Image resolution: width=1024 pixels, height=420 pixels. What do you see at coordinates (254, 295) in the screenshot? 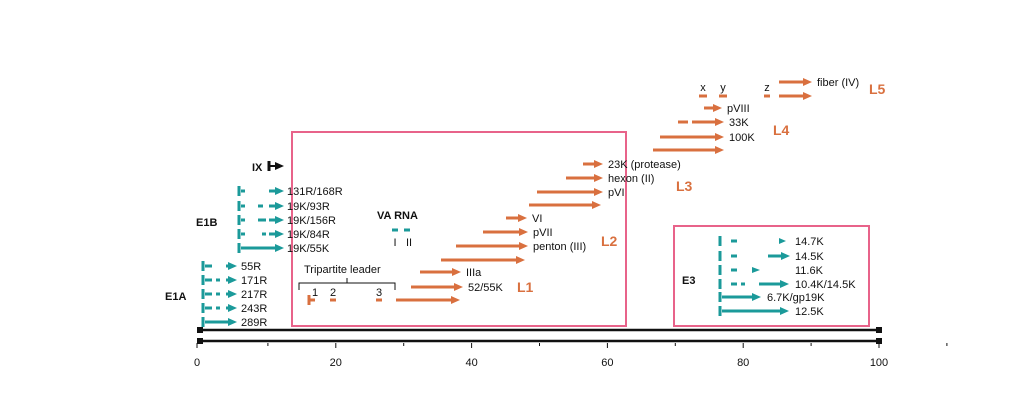
I see `e1a-transcript-label: 217R` at bounding box center [254, 295].